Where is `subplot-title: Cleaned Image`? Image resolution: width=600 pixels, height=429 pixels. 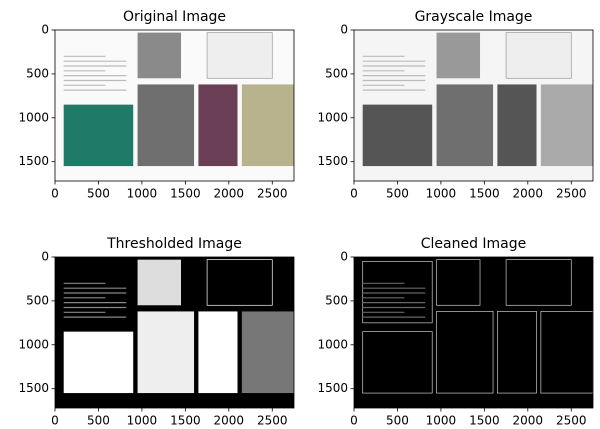
subplot-title: Cleaned Image is located at coordinates (474, 244).